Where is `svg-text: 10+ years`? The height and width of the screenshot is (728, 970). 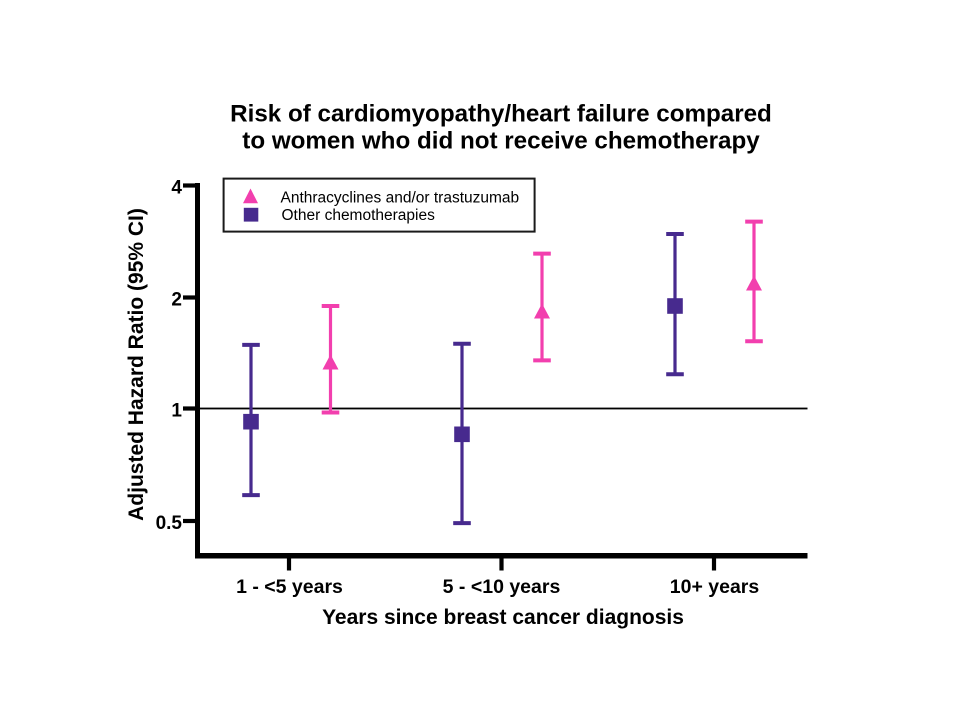
svg-text: 10+ years is located at coordinates (715, 587).